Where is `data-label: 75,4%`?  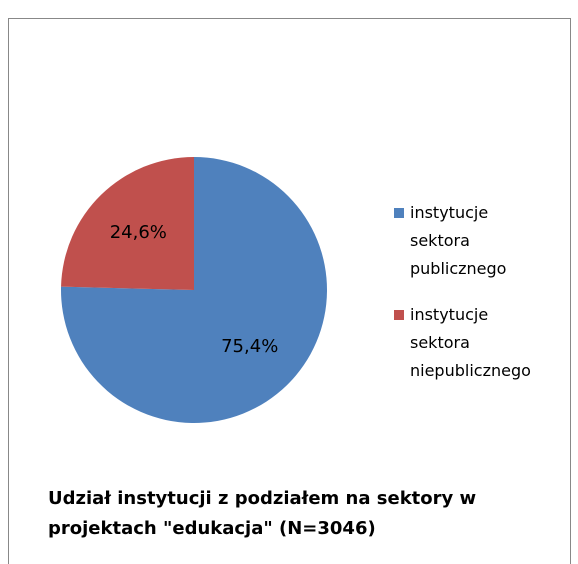 data-label: 75,4% is located at coordinates (249, 346).